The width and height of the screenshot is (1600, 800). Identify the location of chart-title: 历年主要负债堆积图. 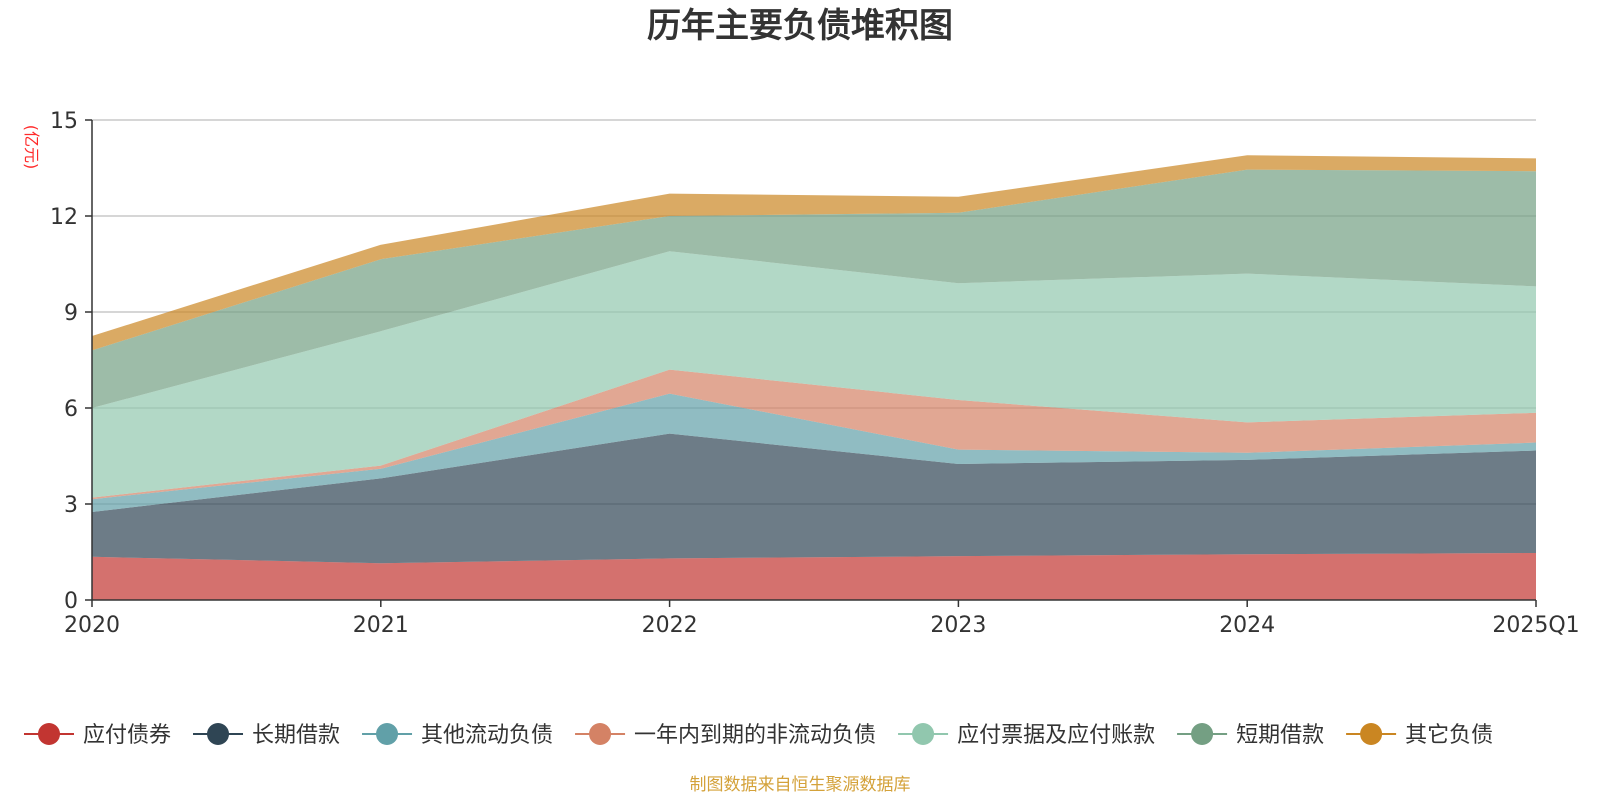
(800, 26).